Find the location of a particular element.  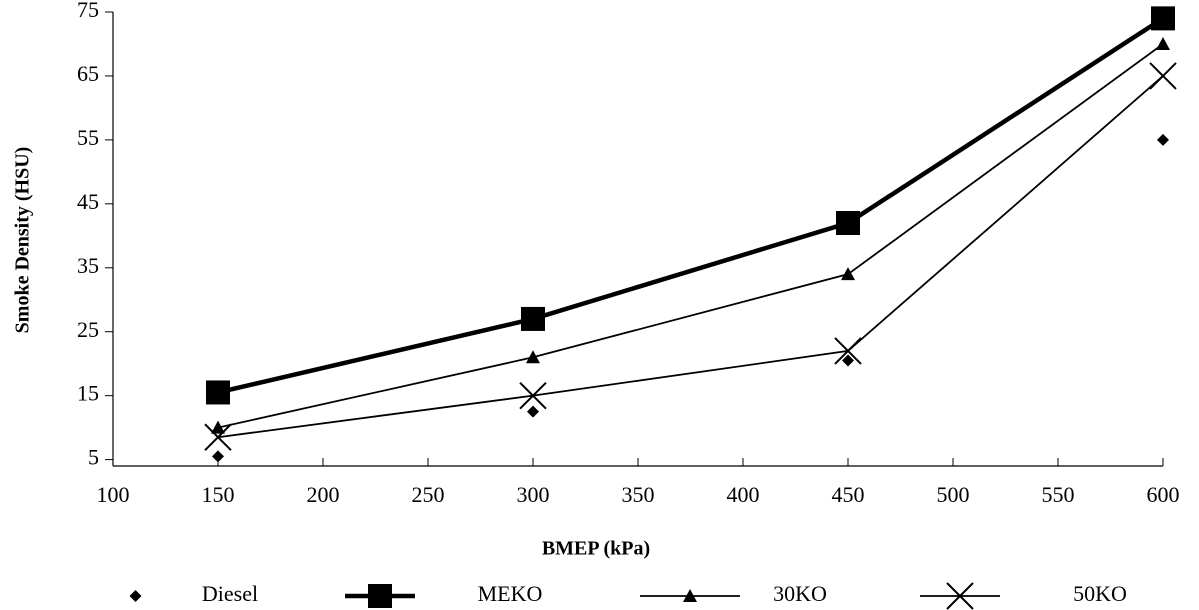

x-tick-label: 550 is located at coordinates (1058, 494).